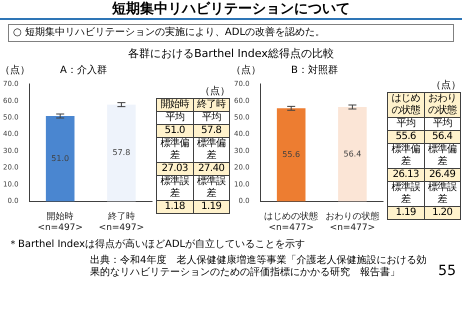  I want to click on x-tick-label: はじめの状態<n=477>, so click(291, 222).